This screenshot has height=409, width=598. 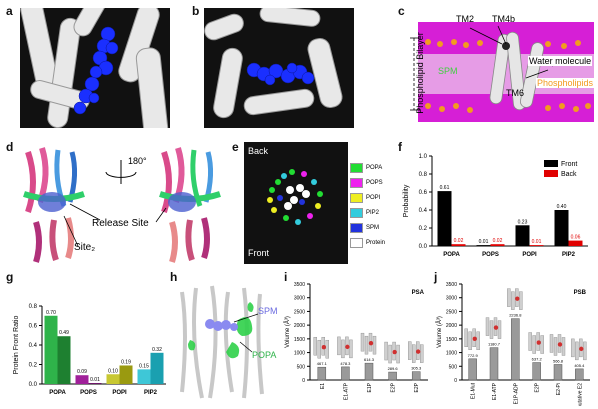 What do you see at coordinates (579, 365) in the screenshot?
I see `data-label: 405.4` at bounding box center [579, 365].